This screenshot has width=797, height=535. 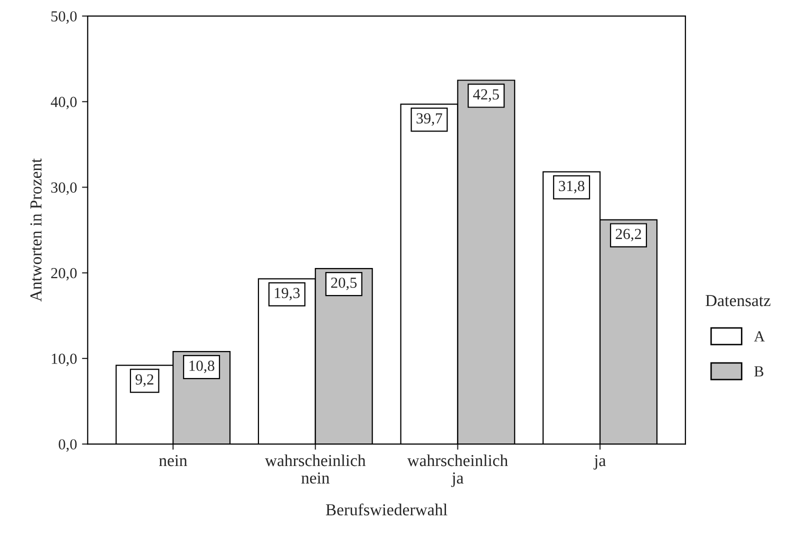 I want to click on y-tick-label: 50,0, so click(x=64, y=17).